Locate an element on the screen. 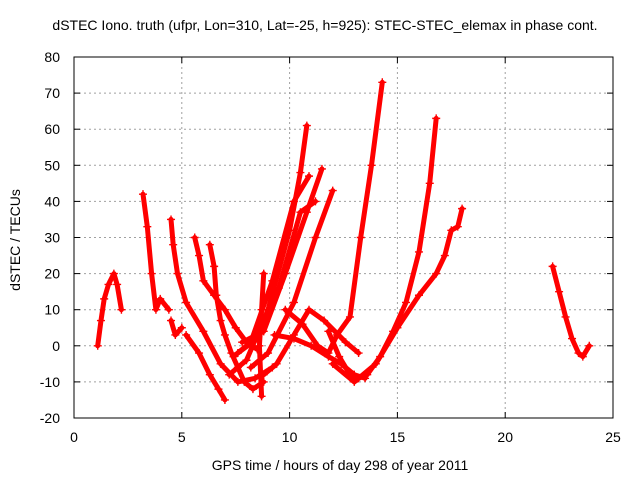  y-tick-label: 60 is located at coordinates (52, 129).